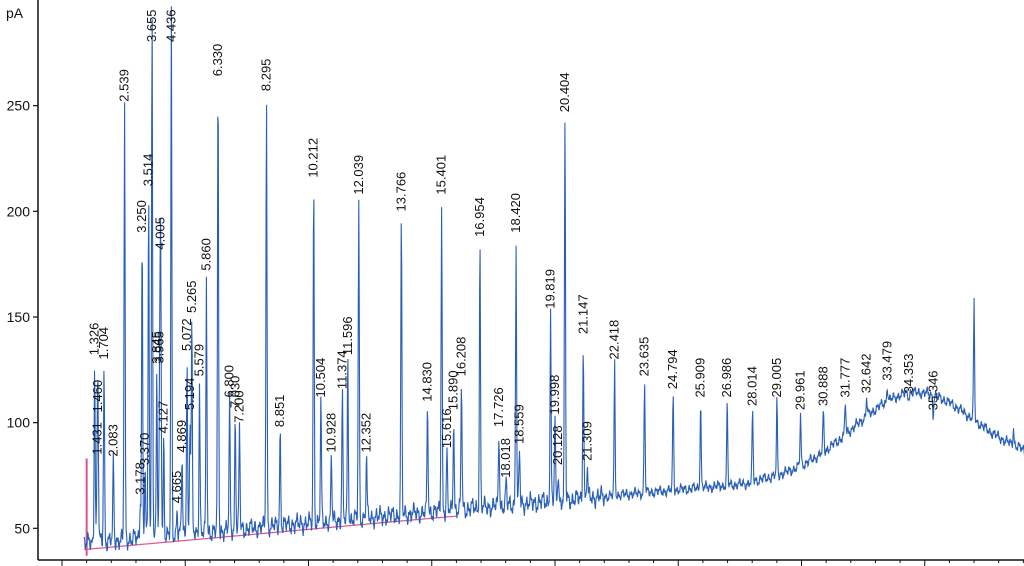 The width and height of the screenshot is (1024, 566). What do you see at coordinates (205, 254) in the screenshot?
I see `peak-label: 5.860` at bounding box center [205, 254].